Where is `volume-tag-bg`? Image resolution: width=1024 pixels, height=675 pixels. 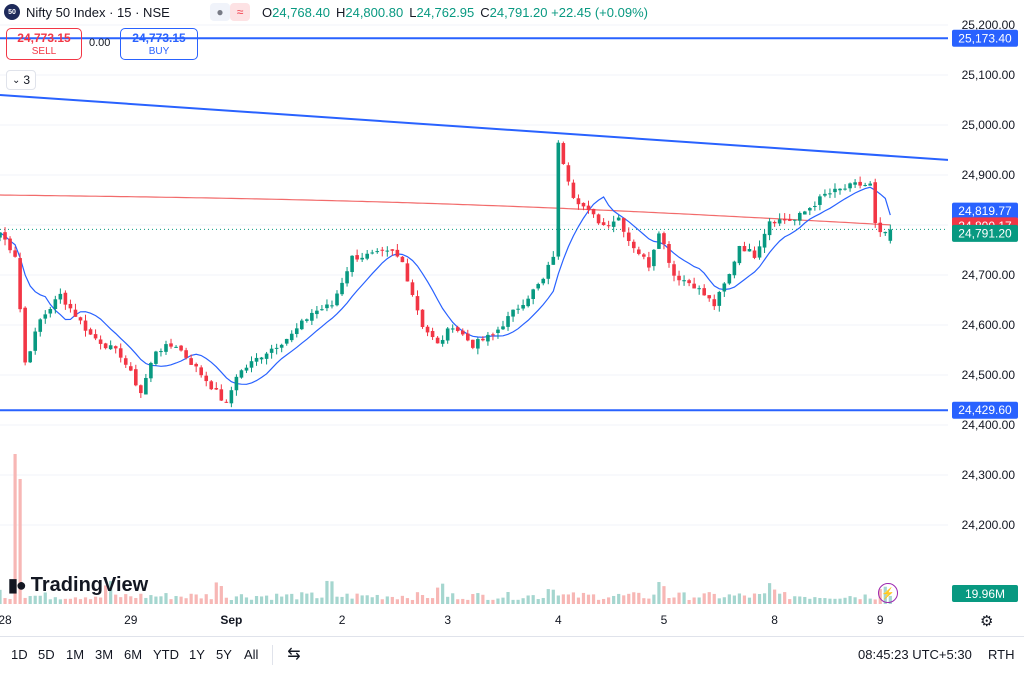
volume-tag-bg is located at coordinates (985, 593).